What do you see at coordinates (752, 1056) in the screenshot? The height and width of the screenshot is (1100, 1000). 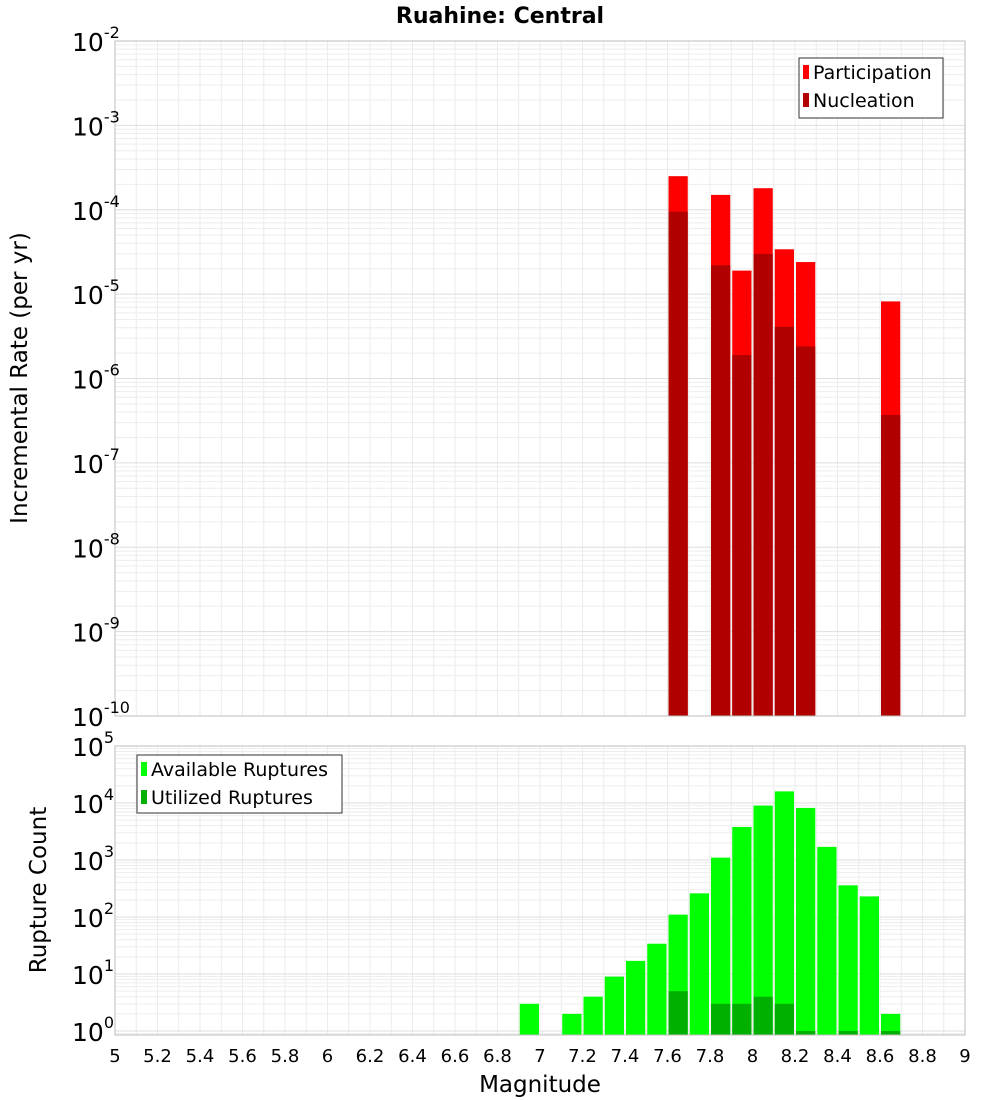 I see `x-tick-label: 8` at bounding box center [752, 1056].